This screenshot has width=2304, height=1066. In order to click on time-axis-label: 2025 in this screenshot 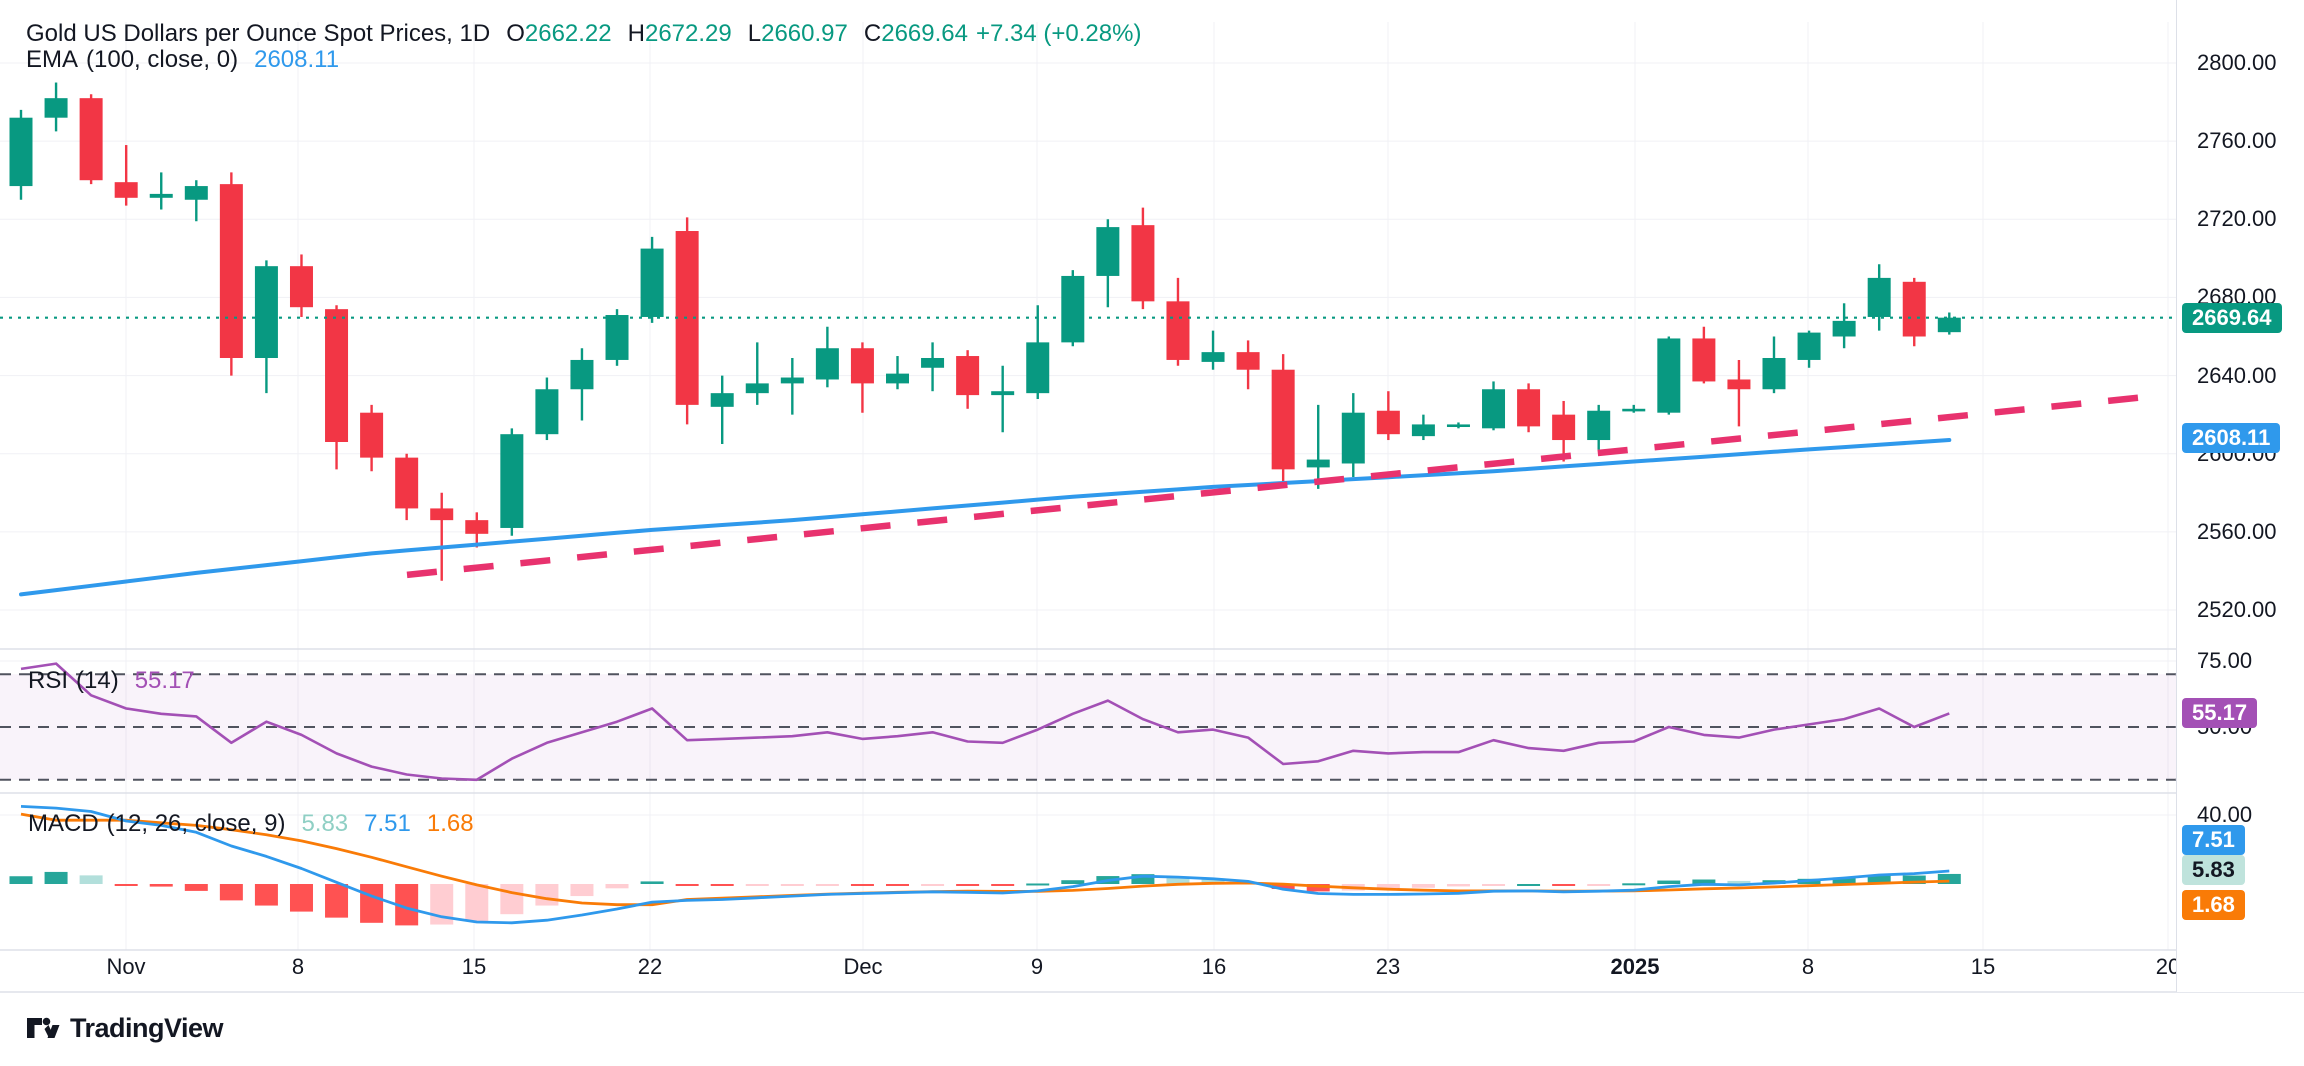, I will do `click(1635, 966)`.